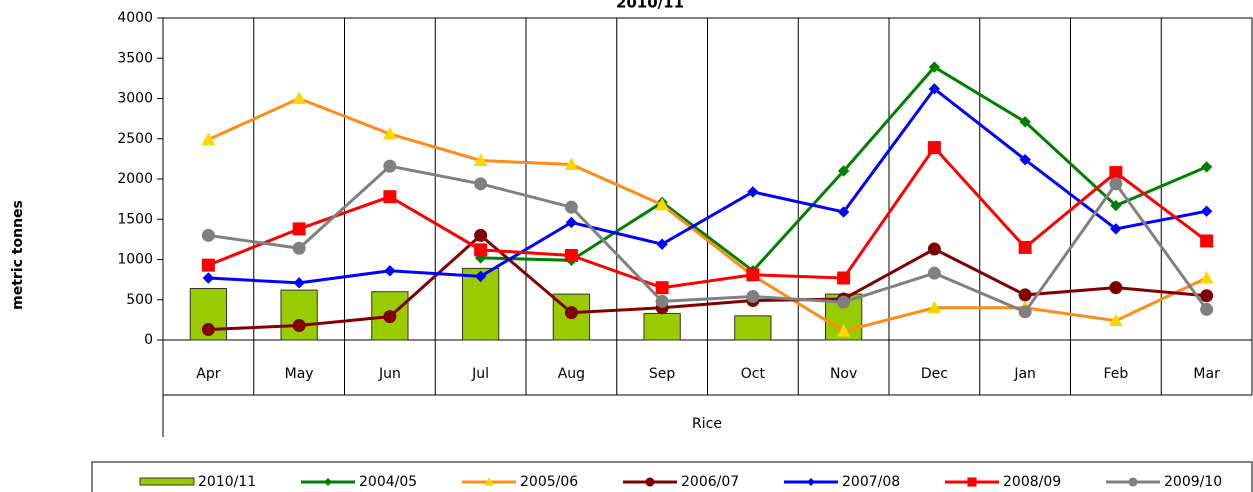 This screenshot has height=492, width=1253. What do you see at coordinates (843, 374) in the screenshot?
I see `x-tick-label: Nov` at bounding box center [843, 374].